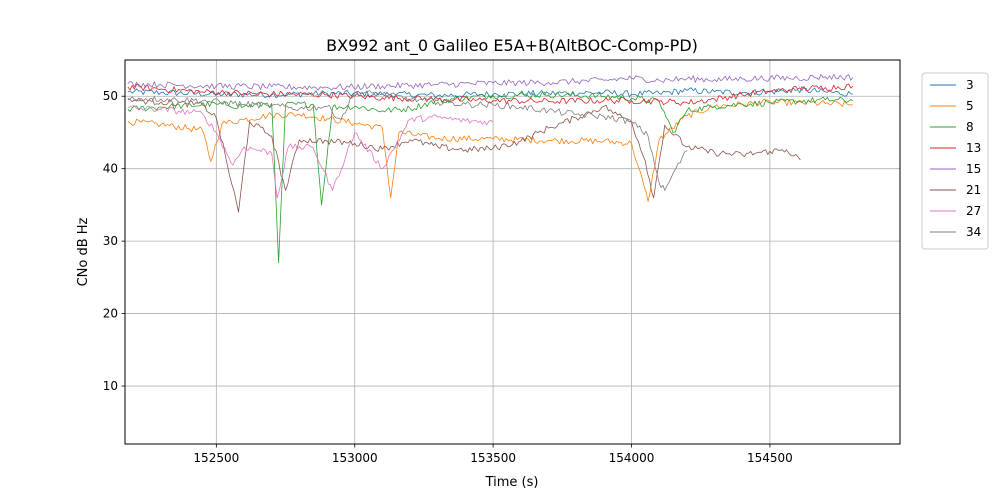 This screenshot has width=1000, height=500. I want to click on x-tick-label: 153500, so click(493, 458).